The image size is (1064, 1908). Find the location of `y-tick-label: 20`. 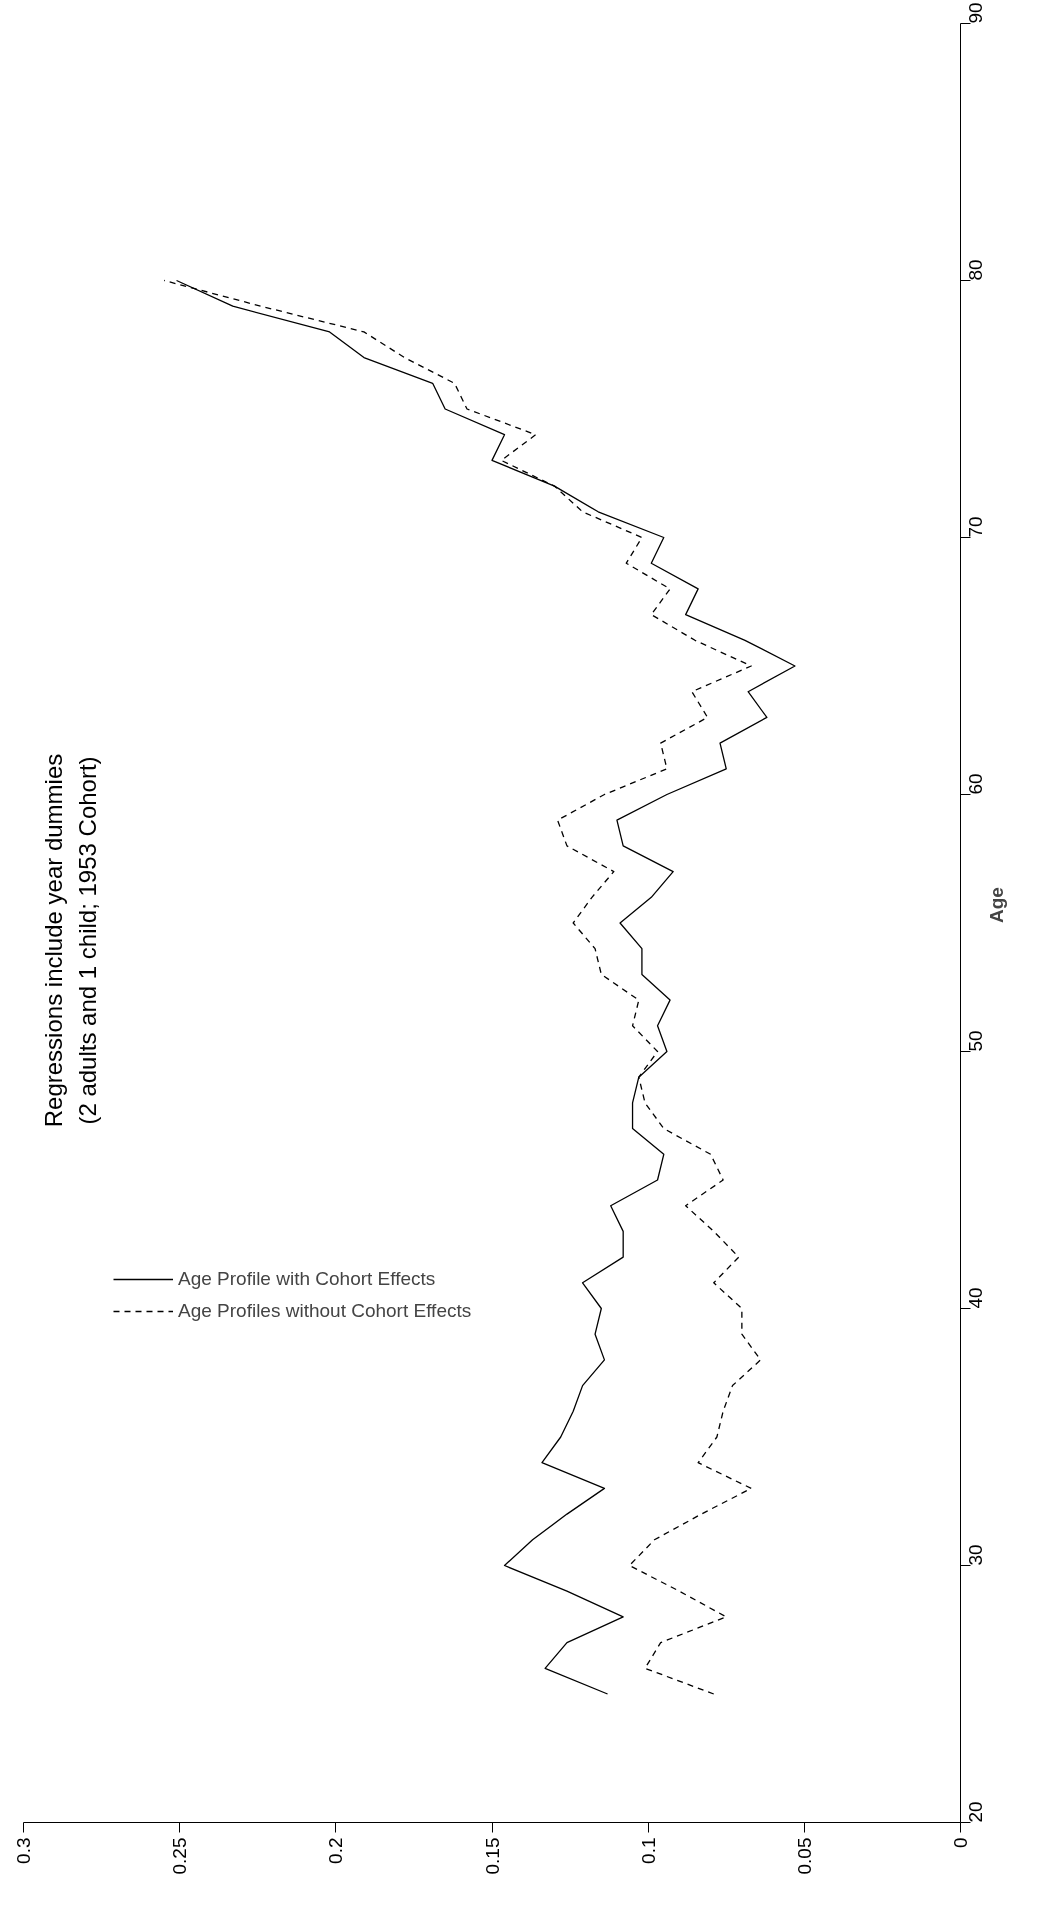

y-tick-label: 20 is located at coordinates (975, 1812).